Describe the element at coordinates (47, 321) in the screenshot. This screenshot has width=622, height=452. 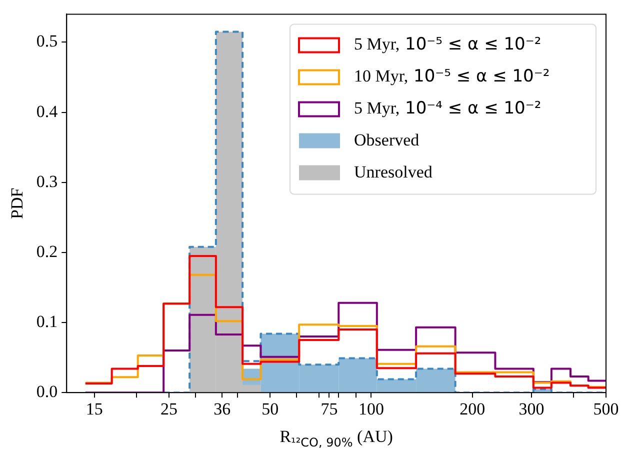
I see `y-tick-label: 0.1` at that location.